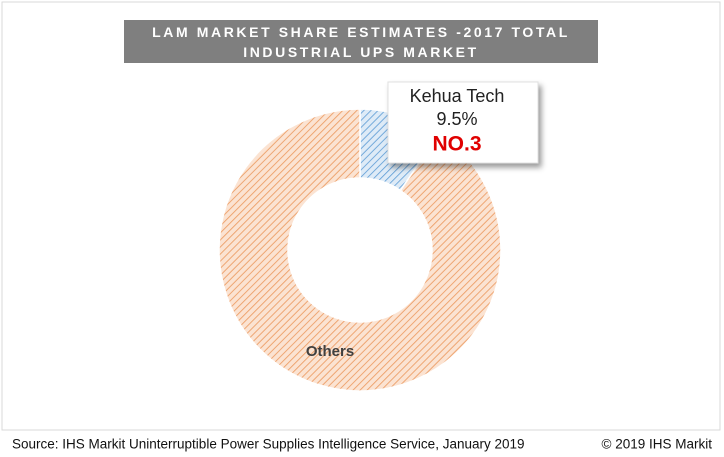 This screenshot has height=457, width=724. What do you see at coordinates (456, 144) in the screenshot?
I see `annotation: NO.3` at bounding box center [456, 144].